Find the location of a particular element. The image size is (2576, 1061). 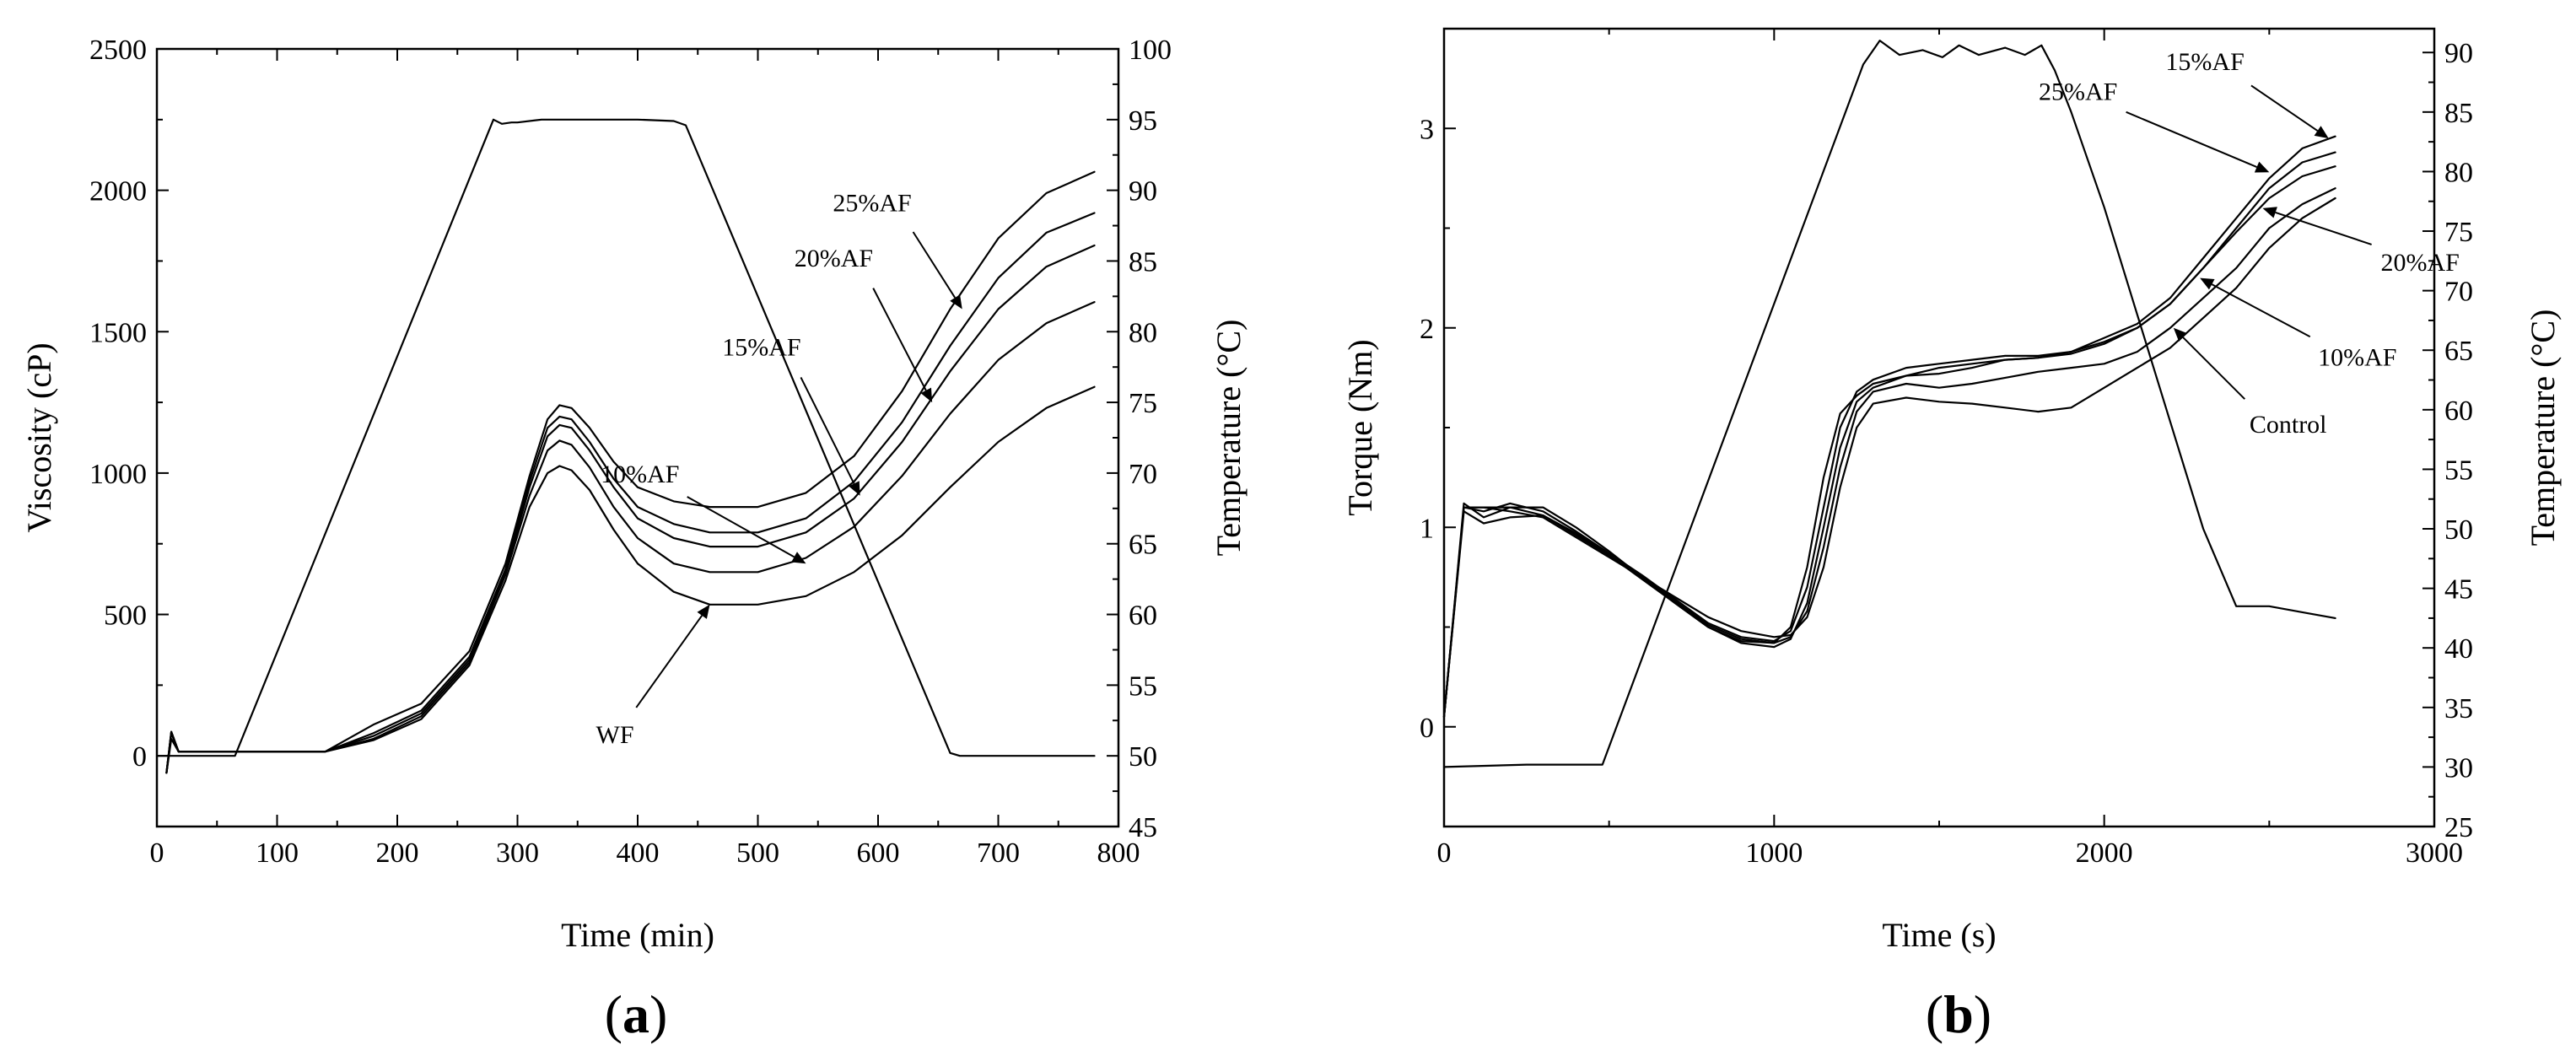

y2-tick-label-b: 35 is located at coordinates (2458, 708).